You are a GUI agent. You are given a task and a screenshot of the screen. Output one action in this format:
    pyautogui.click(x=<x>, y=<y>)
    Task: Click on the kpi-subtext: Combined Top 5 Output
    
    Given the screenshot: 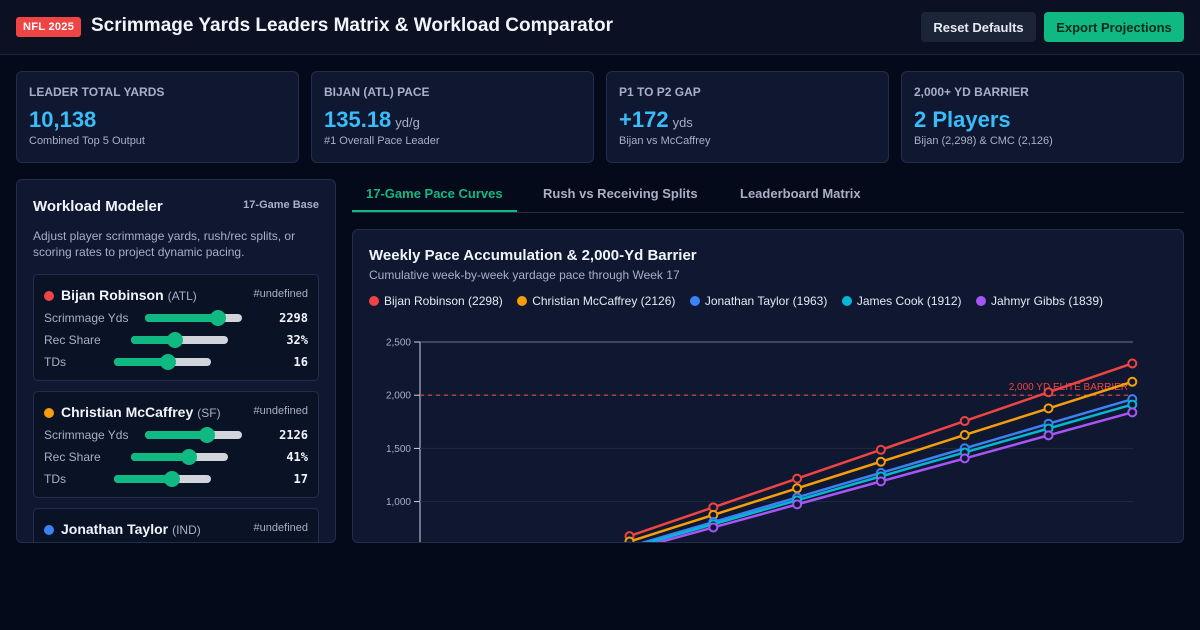 What is the action you would take?
    pyautogui.click(x=87, y=141)
    